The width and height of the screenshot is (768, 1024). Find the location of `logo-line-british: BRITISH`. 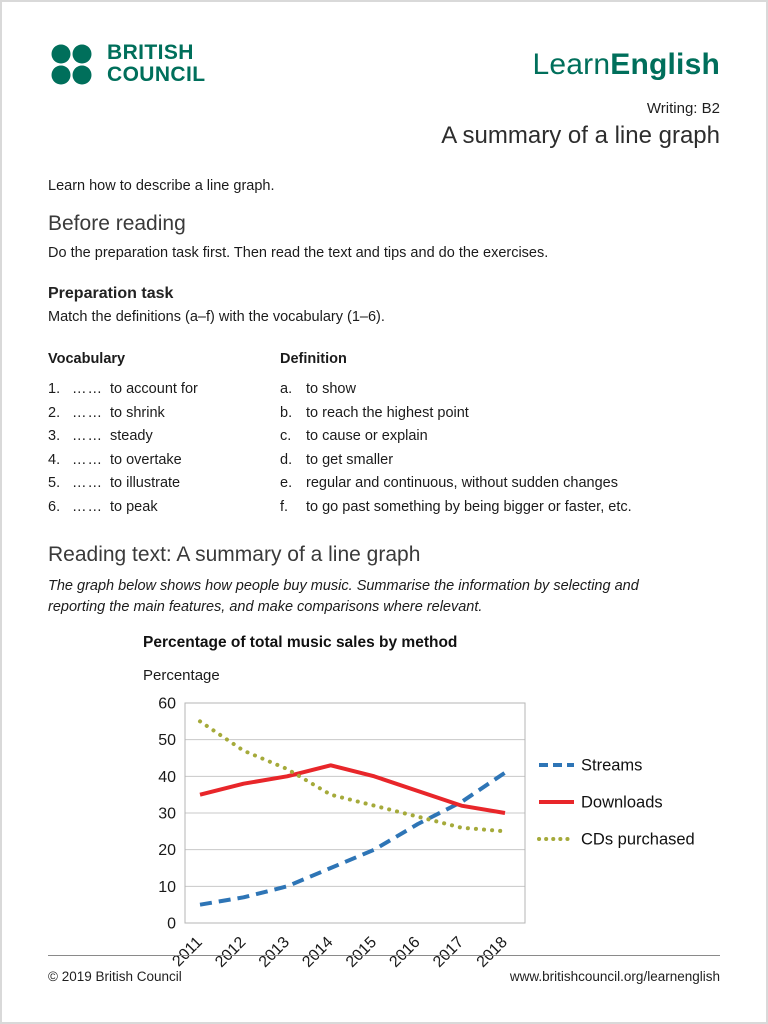

logo-line-british: BRITISH is located at coordinates (150, 53).